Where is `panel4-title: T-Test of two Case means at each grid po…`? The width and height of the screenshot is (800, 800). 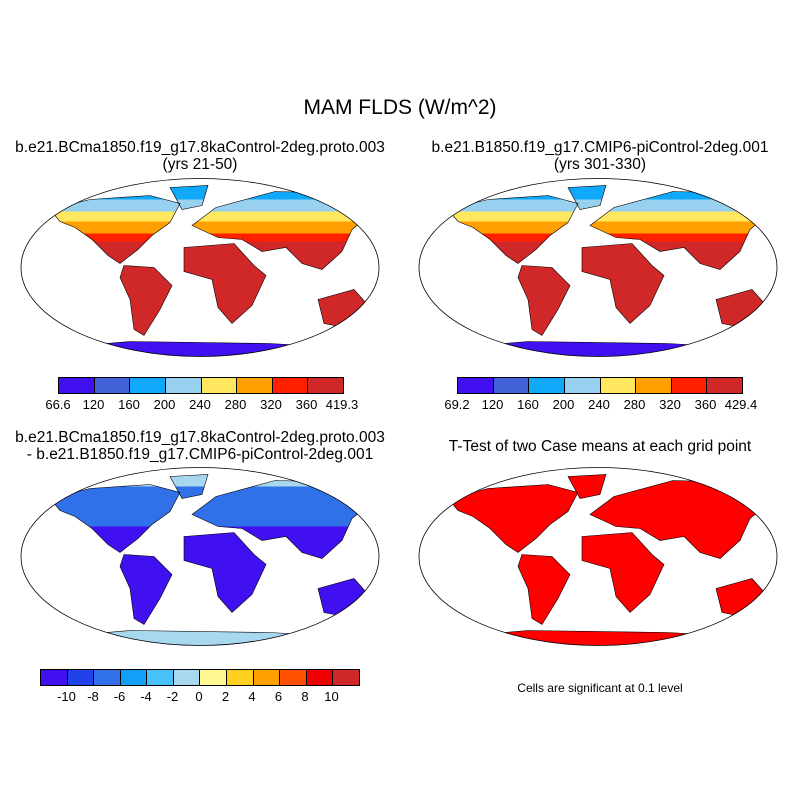 panel4-title: T-Test of two Case means at each grid po… is located at coordinates (600, 446).